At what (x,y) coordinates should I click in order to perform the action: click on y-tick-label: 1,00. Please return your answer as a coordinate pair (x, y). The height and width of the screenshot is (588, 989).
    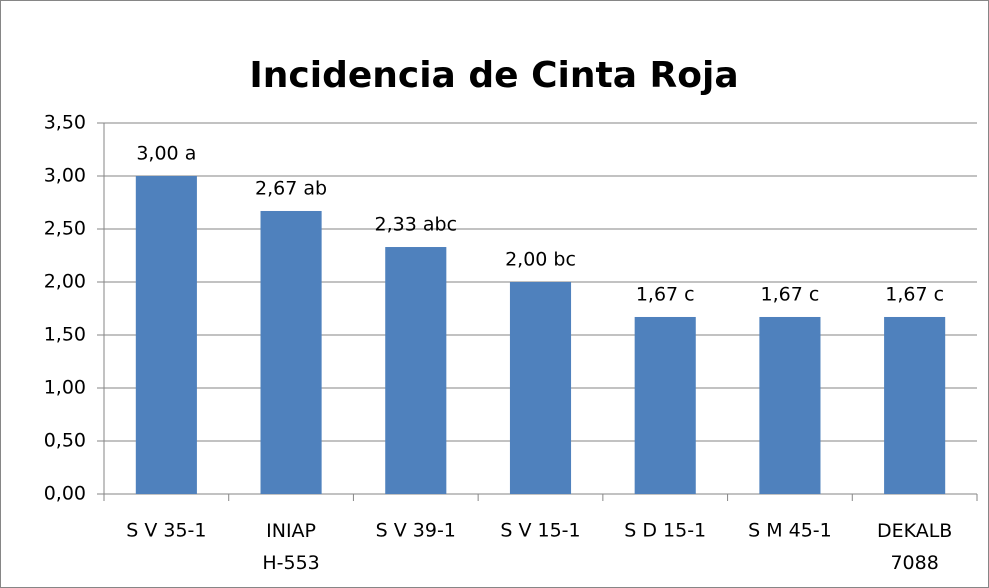
    Looking at the image, I should click on (65, 388).